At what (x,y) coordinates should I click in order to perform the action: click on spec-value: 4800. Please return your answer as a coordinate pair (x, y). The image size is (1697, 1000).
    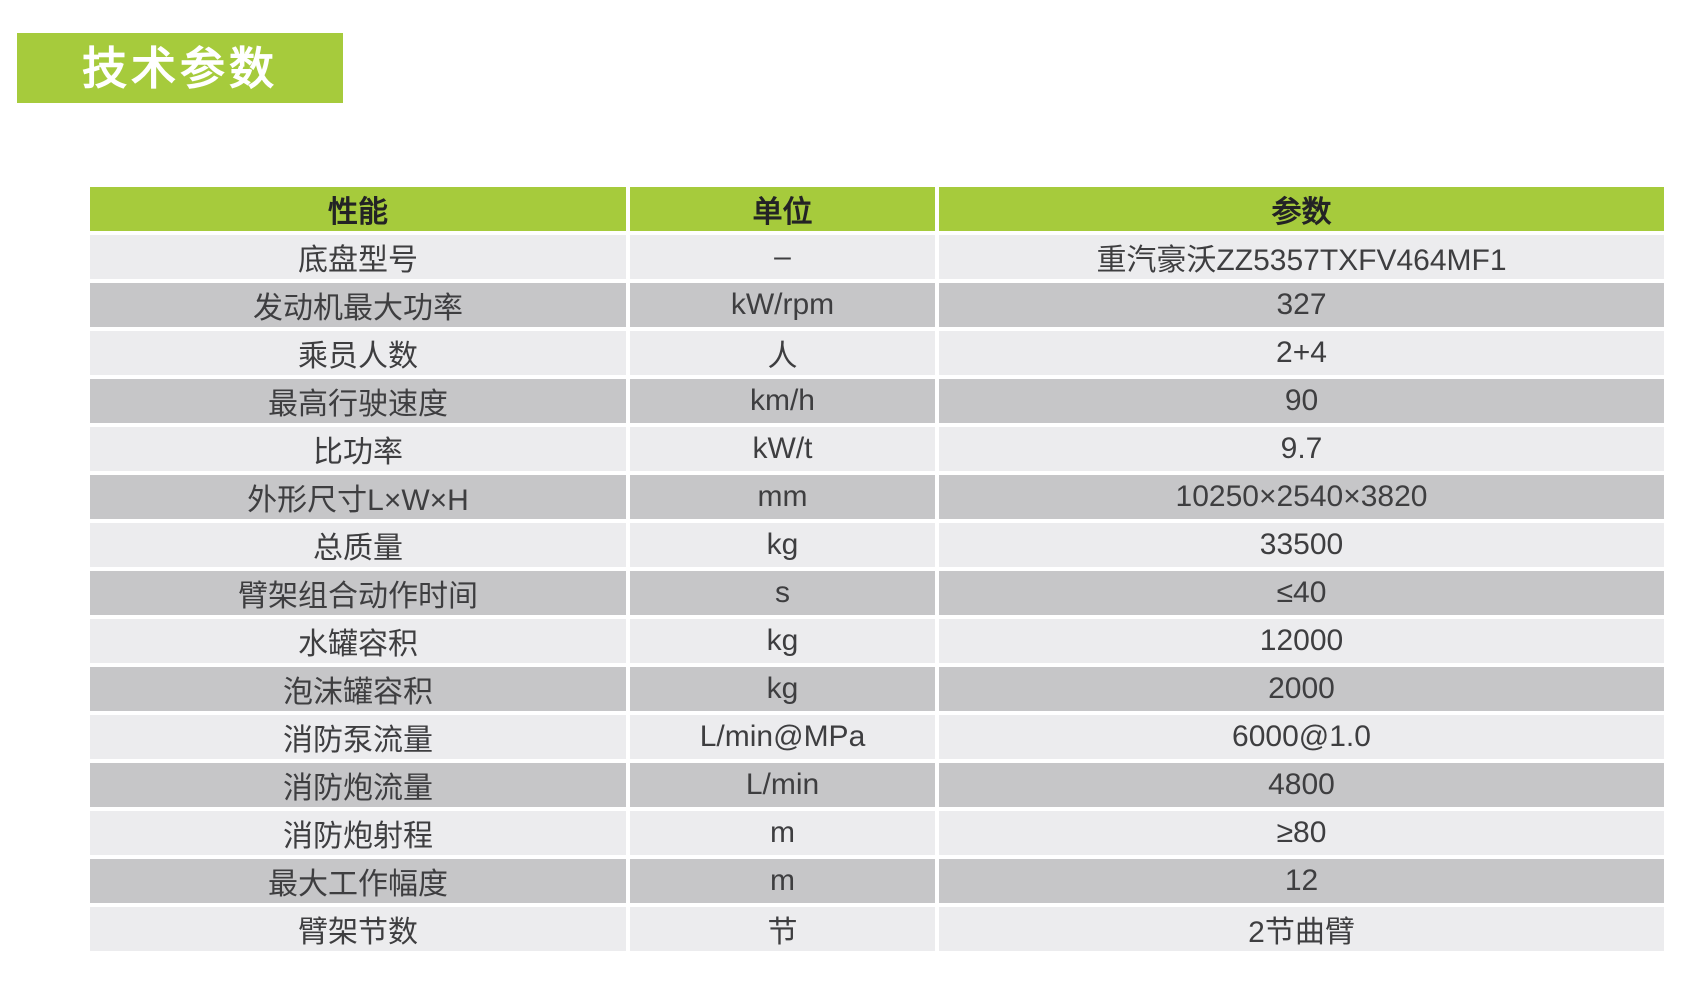
    Looking at the image, I should click on (1301, 785).